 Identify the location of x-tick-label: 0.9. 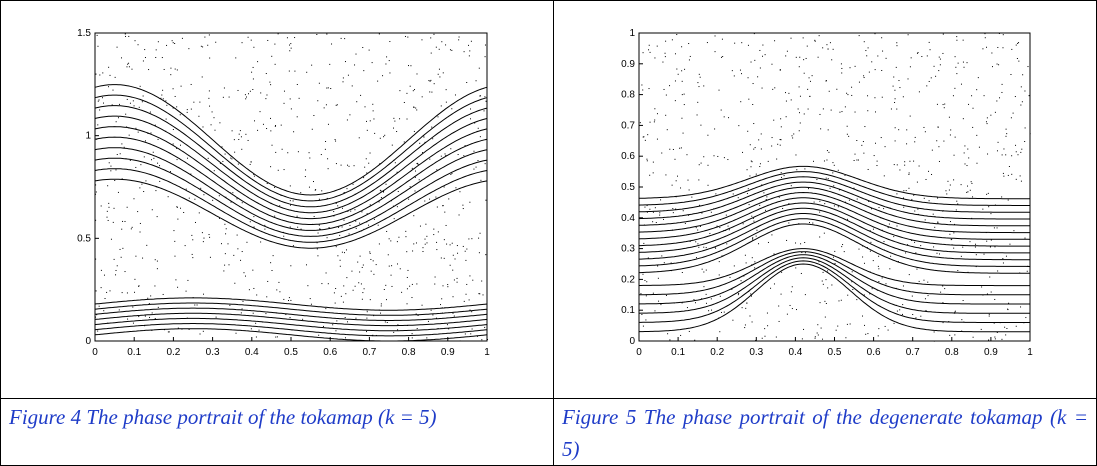
(448, 352).